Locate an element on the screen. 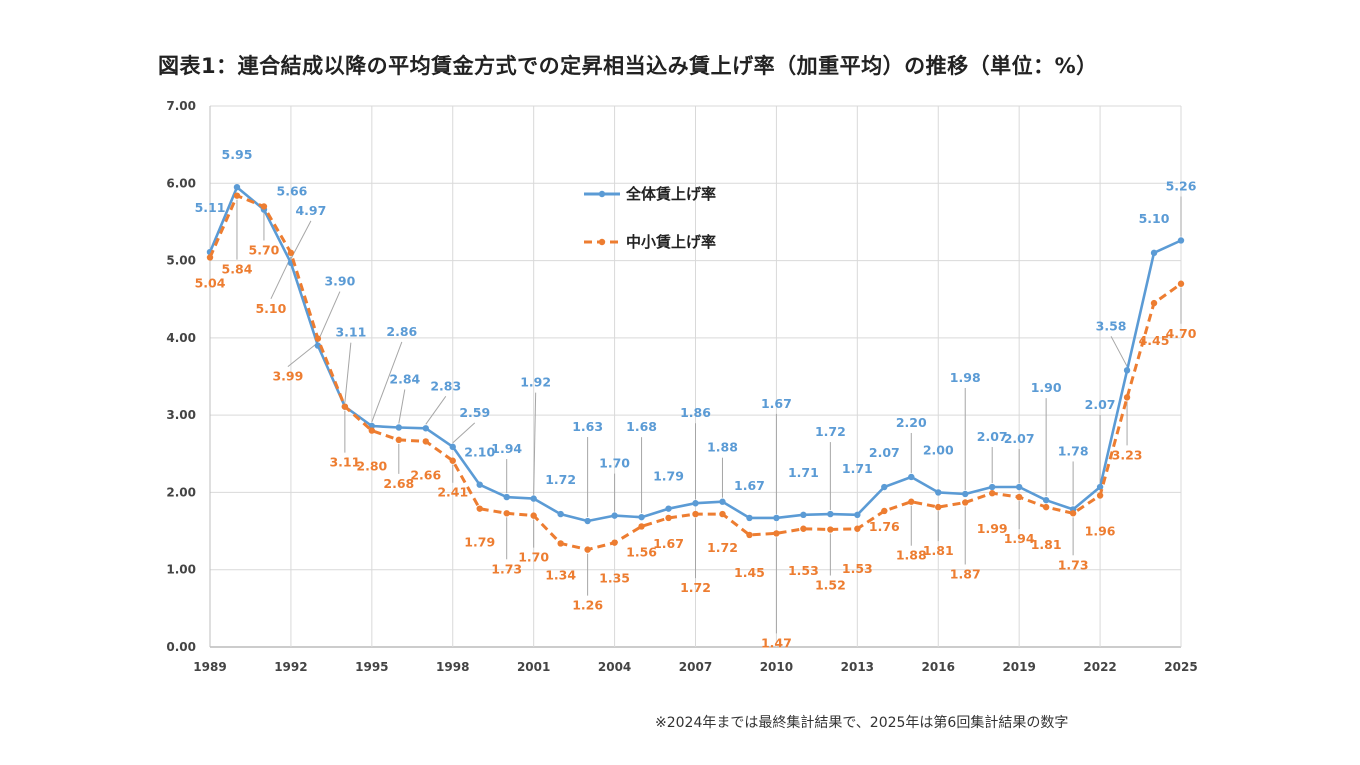 The width and height of the screenshot is (1360, 765). data-label-sme: 1.88 is located at coordinates (911, 555).